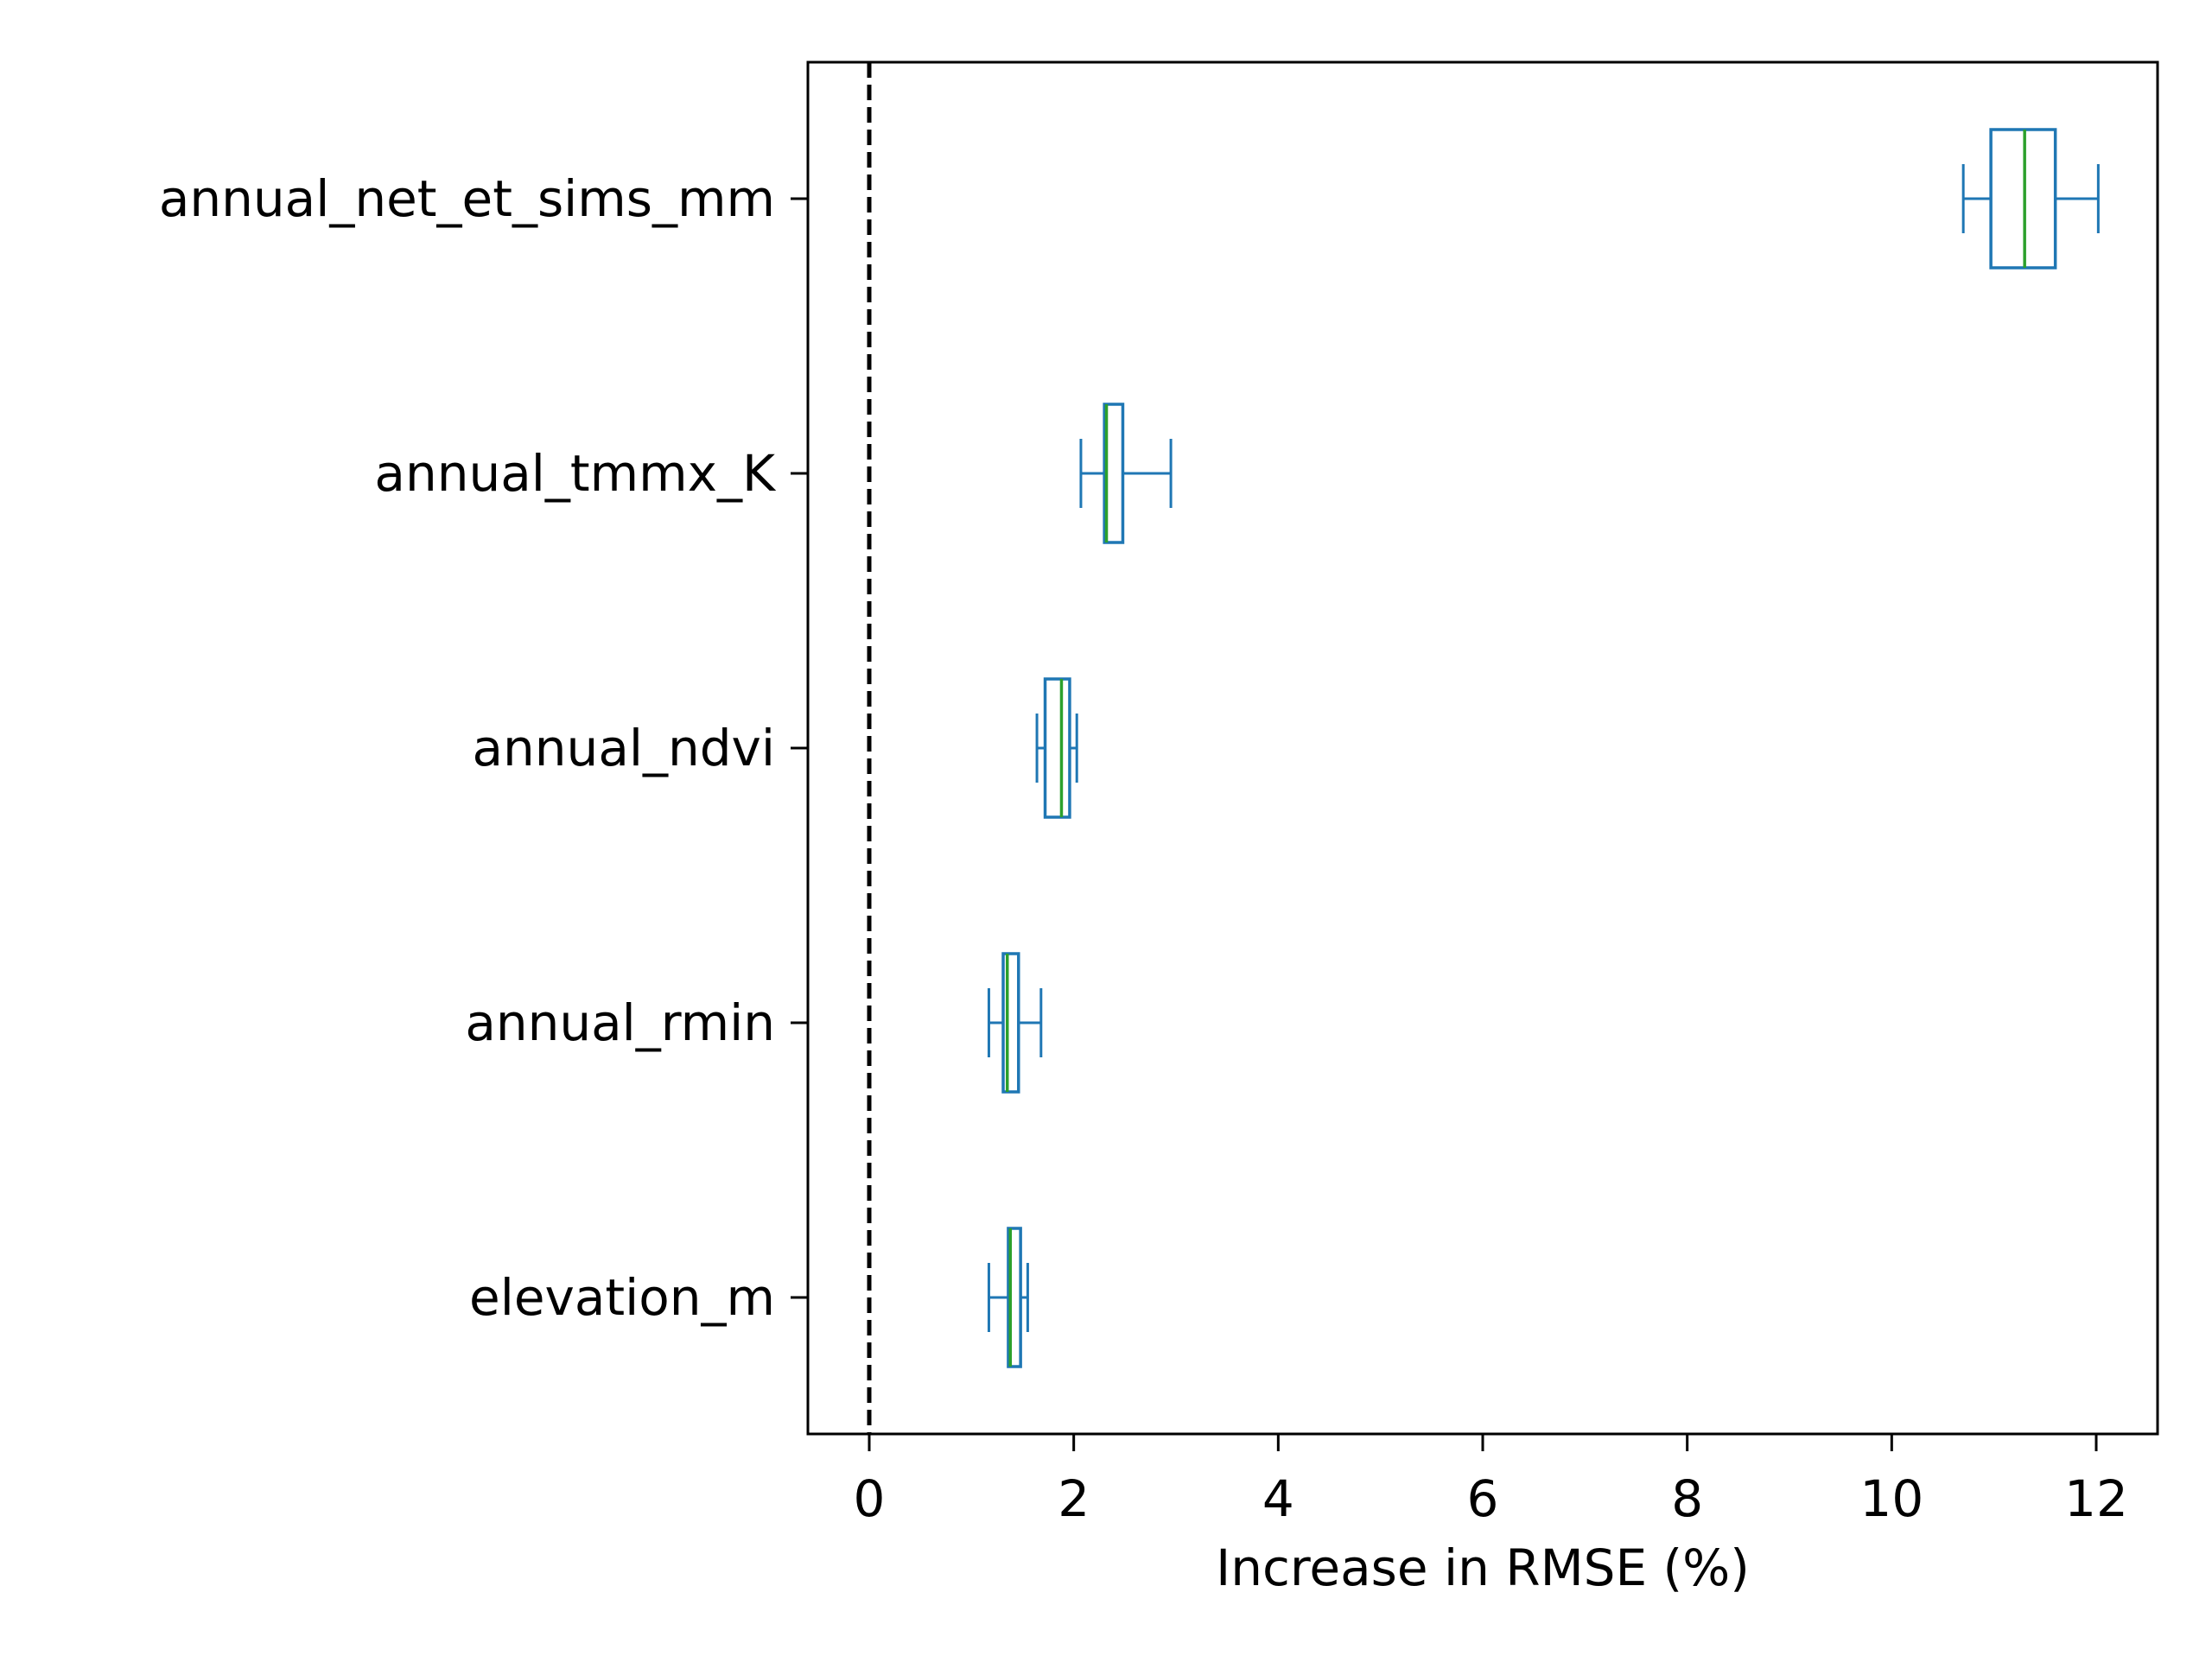  I want to click on x-tick-label: 4, so click(1278, 1498).